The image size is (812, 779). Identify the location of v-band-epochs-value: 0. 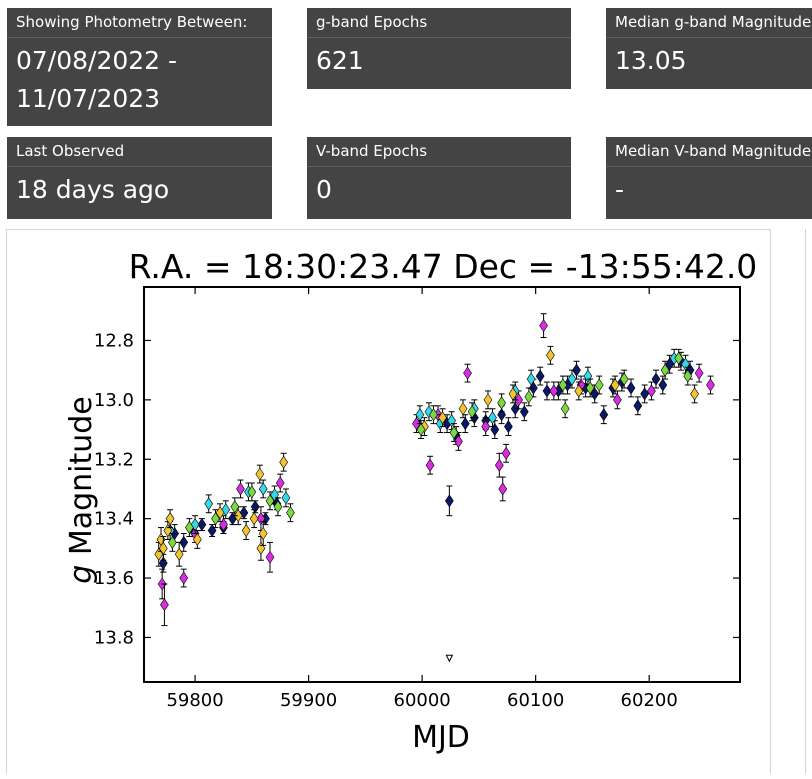
(324, 189).